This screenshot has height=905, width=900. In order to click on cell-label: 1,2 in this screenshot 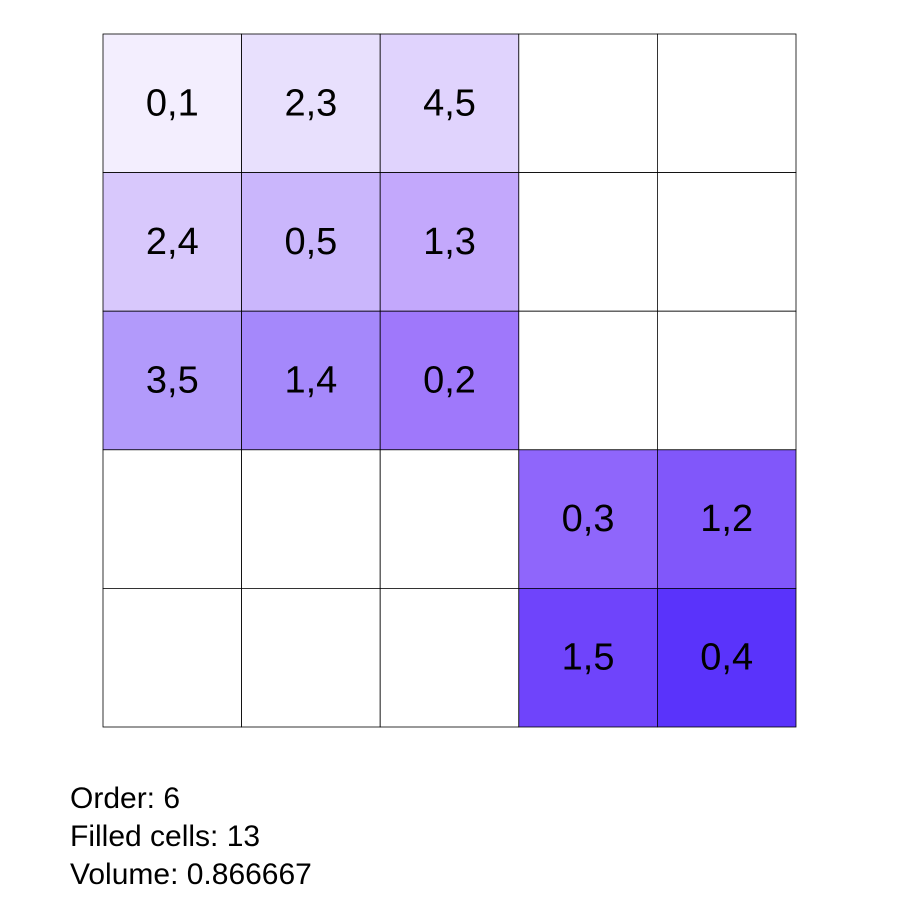, I will do `click(726, 519)`.